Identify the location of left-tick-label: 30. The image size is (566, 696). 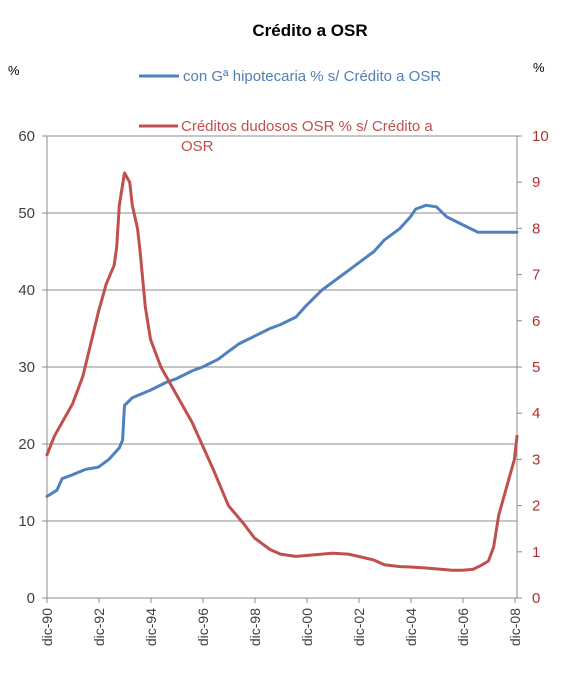
(26, 367).